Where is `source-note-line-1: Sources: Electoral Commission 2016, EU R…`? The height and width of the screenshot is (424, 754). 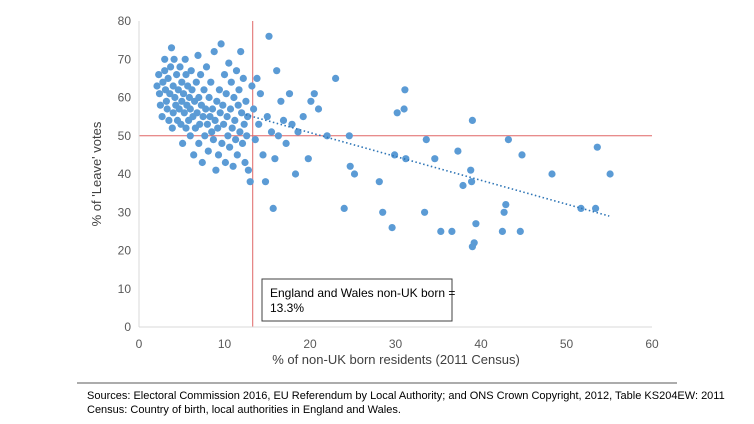 source-note-line-1: Sources: Electoral Commission 2016, EU R… is located at coordinates (406, 396).